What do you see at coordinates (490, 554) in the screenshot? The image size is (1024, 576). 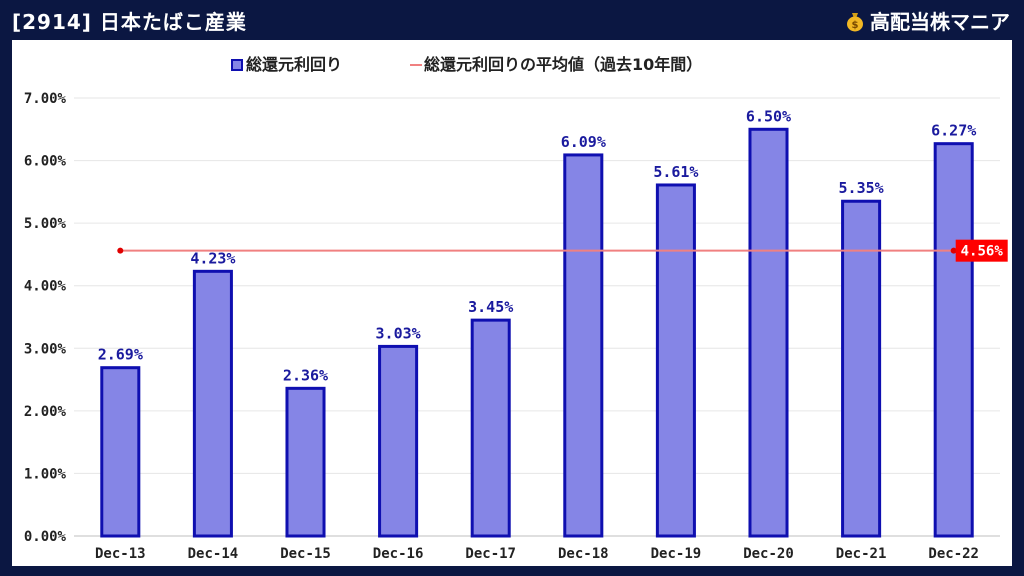 I see `x-tick-label: Dec-17` at bounding box center [490, 554].